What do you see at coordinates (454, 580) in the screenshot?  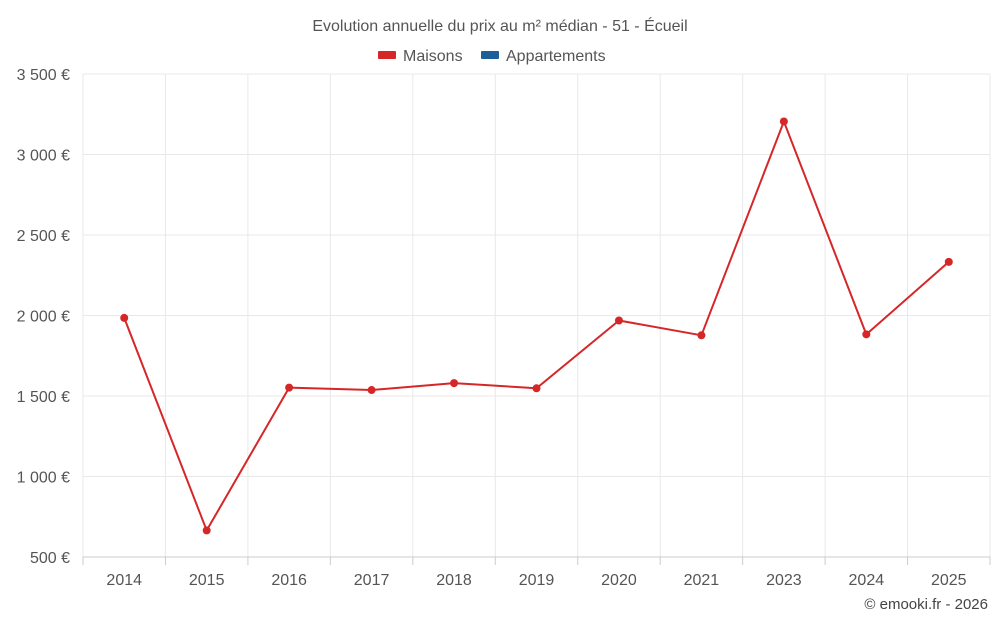 I see `x-tick-label: 2018` at bounding box center [454, 580].